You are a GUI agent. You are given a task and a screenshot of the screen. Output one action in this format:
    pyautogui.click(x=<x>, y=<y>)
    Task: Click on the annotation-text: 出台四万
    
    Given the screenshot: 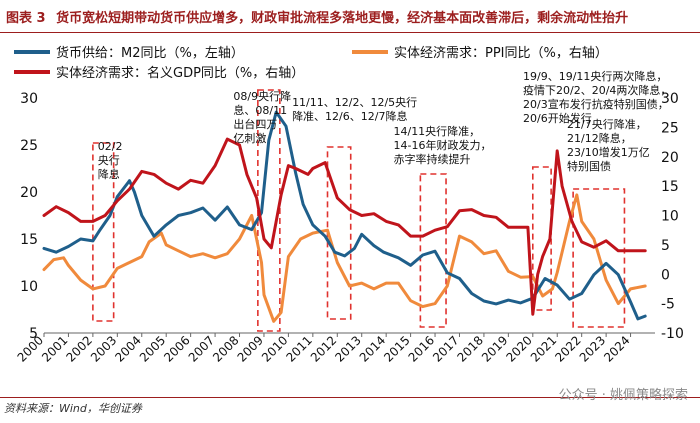 What is the action you would take?
    pyautogui.click(x=255, y=124)
    